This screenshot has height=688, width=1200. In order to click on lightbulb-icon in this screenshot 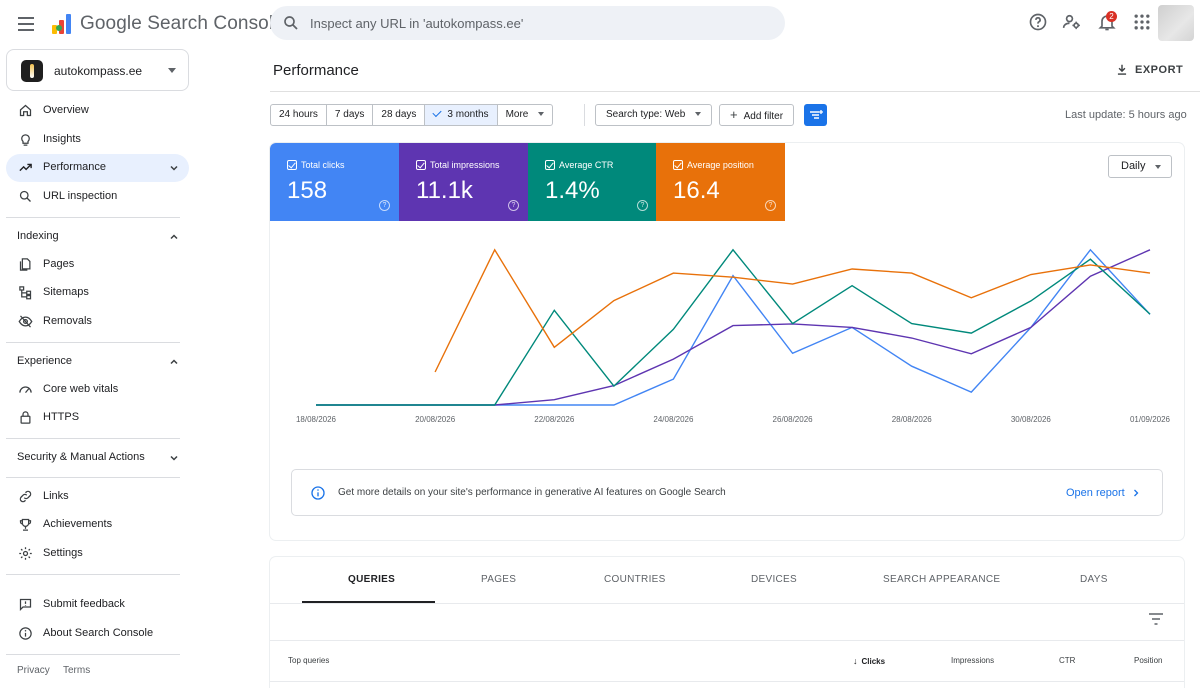, I will do `click(25, 140)`.